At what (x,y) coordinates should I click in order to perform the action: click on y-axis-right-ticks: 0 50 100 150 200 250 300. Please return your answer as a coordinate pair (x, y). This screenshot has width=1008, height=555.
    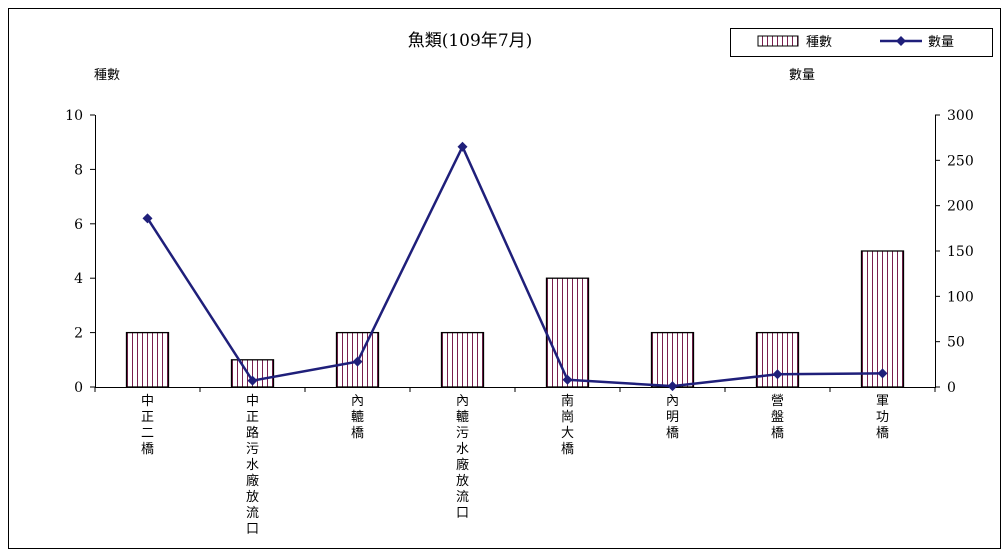
    Looking at the image, I should click on (954, 252).